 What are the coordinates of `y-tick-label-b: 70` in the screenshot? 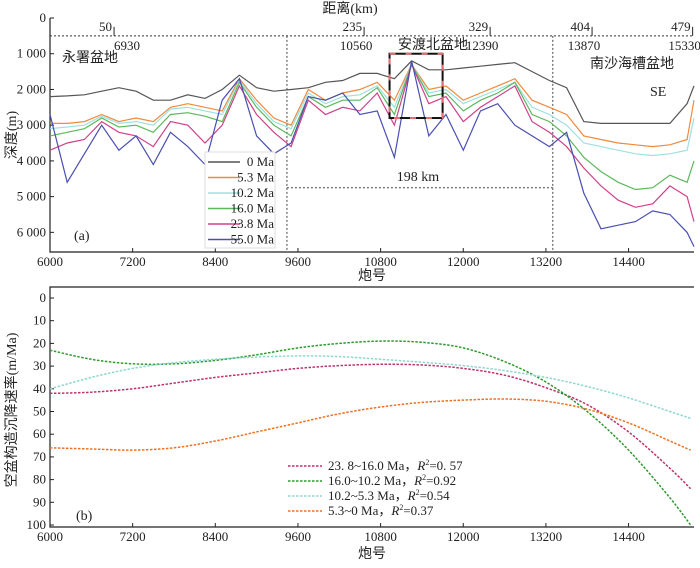 It's located at (39, 456).